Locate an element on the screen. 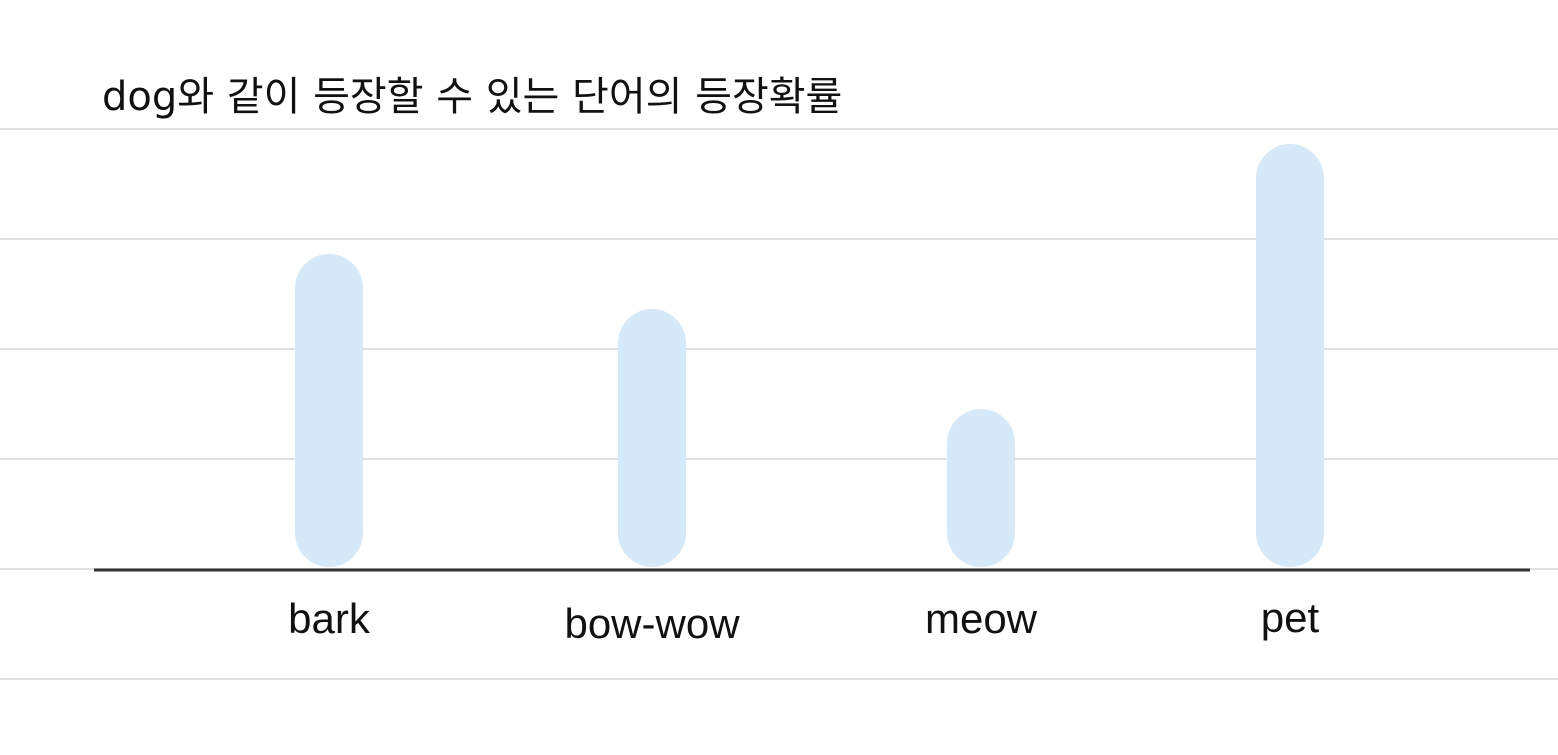  bar-meow is located at coordinates (981, 488).